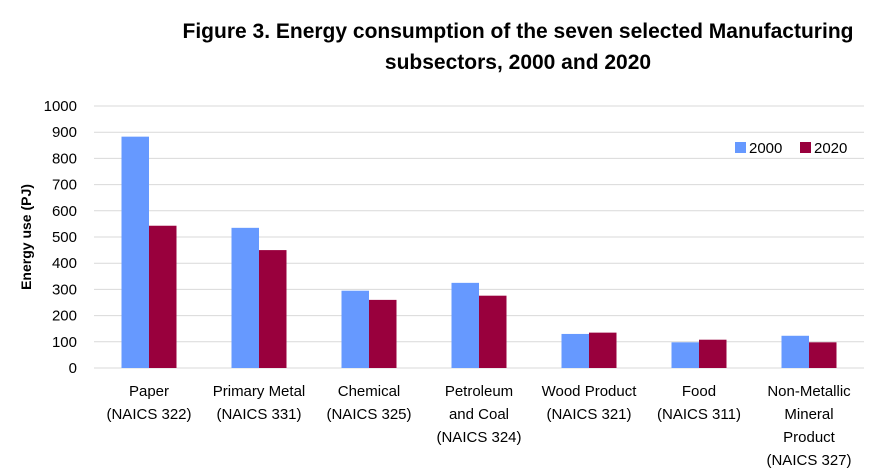 The image size is (885, 475). What do you see at coordinates (809, 391) in the screenshot?
I see `x-category-label-line: Non-Metallic` at bounding box center [809, 391].